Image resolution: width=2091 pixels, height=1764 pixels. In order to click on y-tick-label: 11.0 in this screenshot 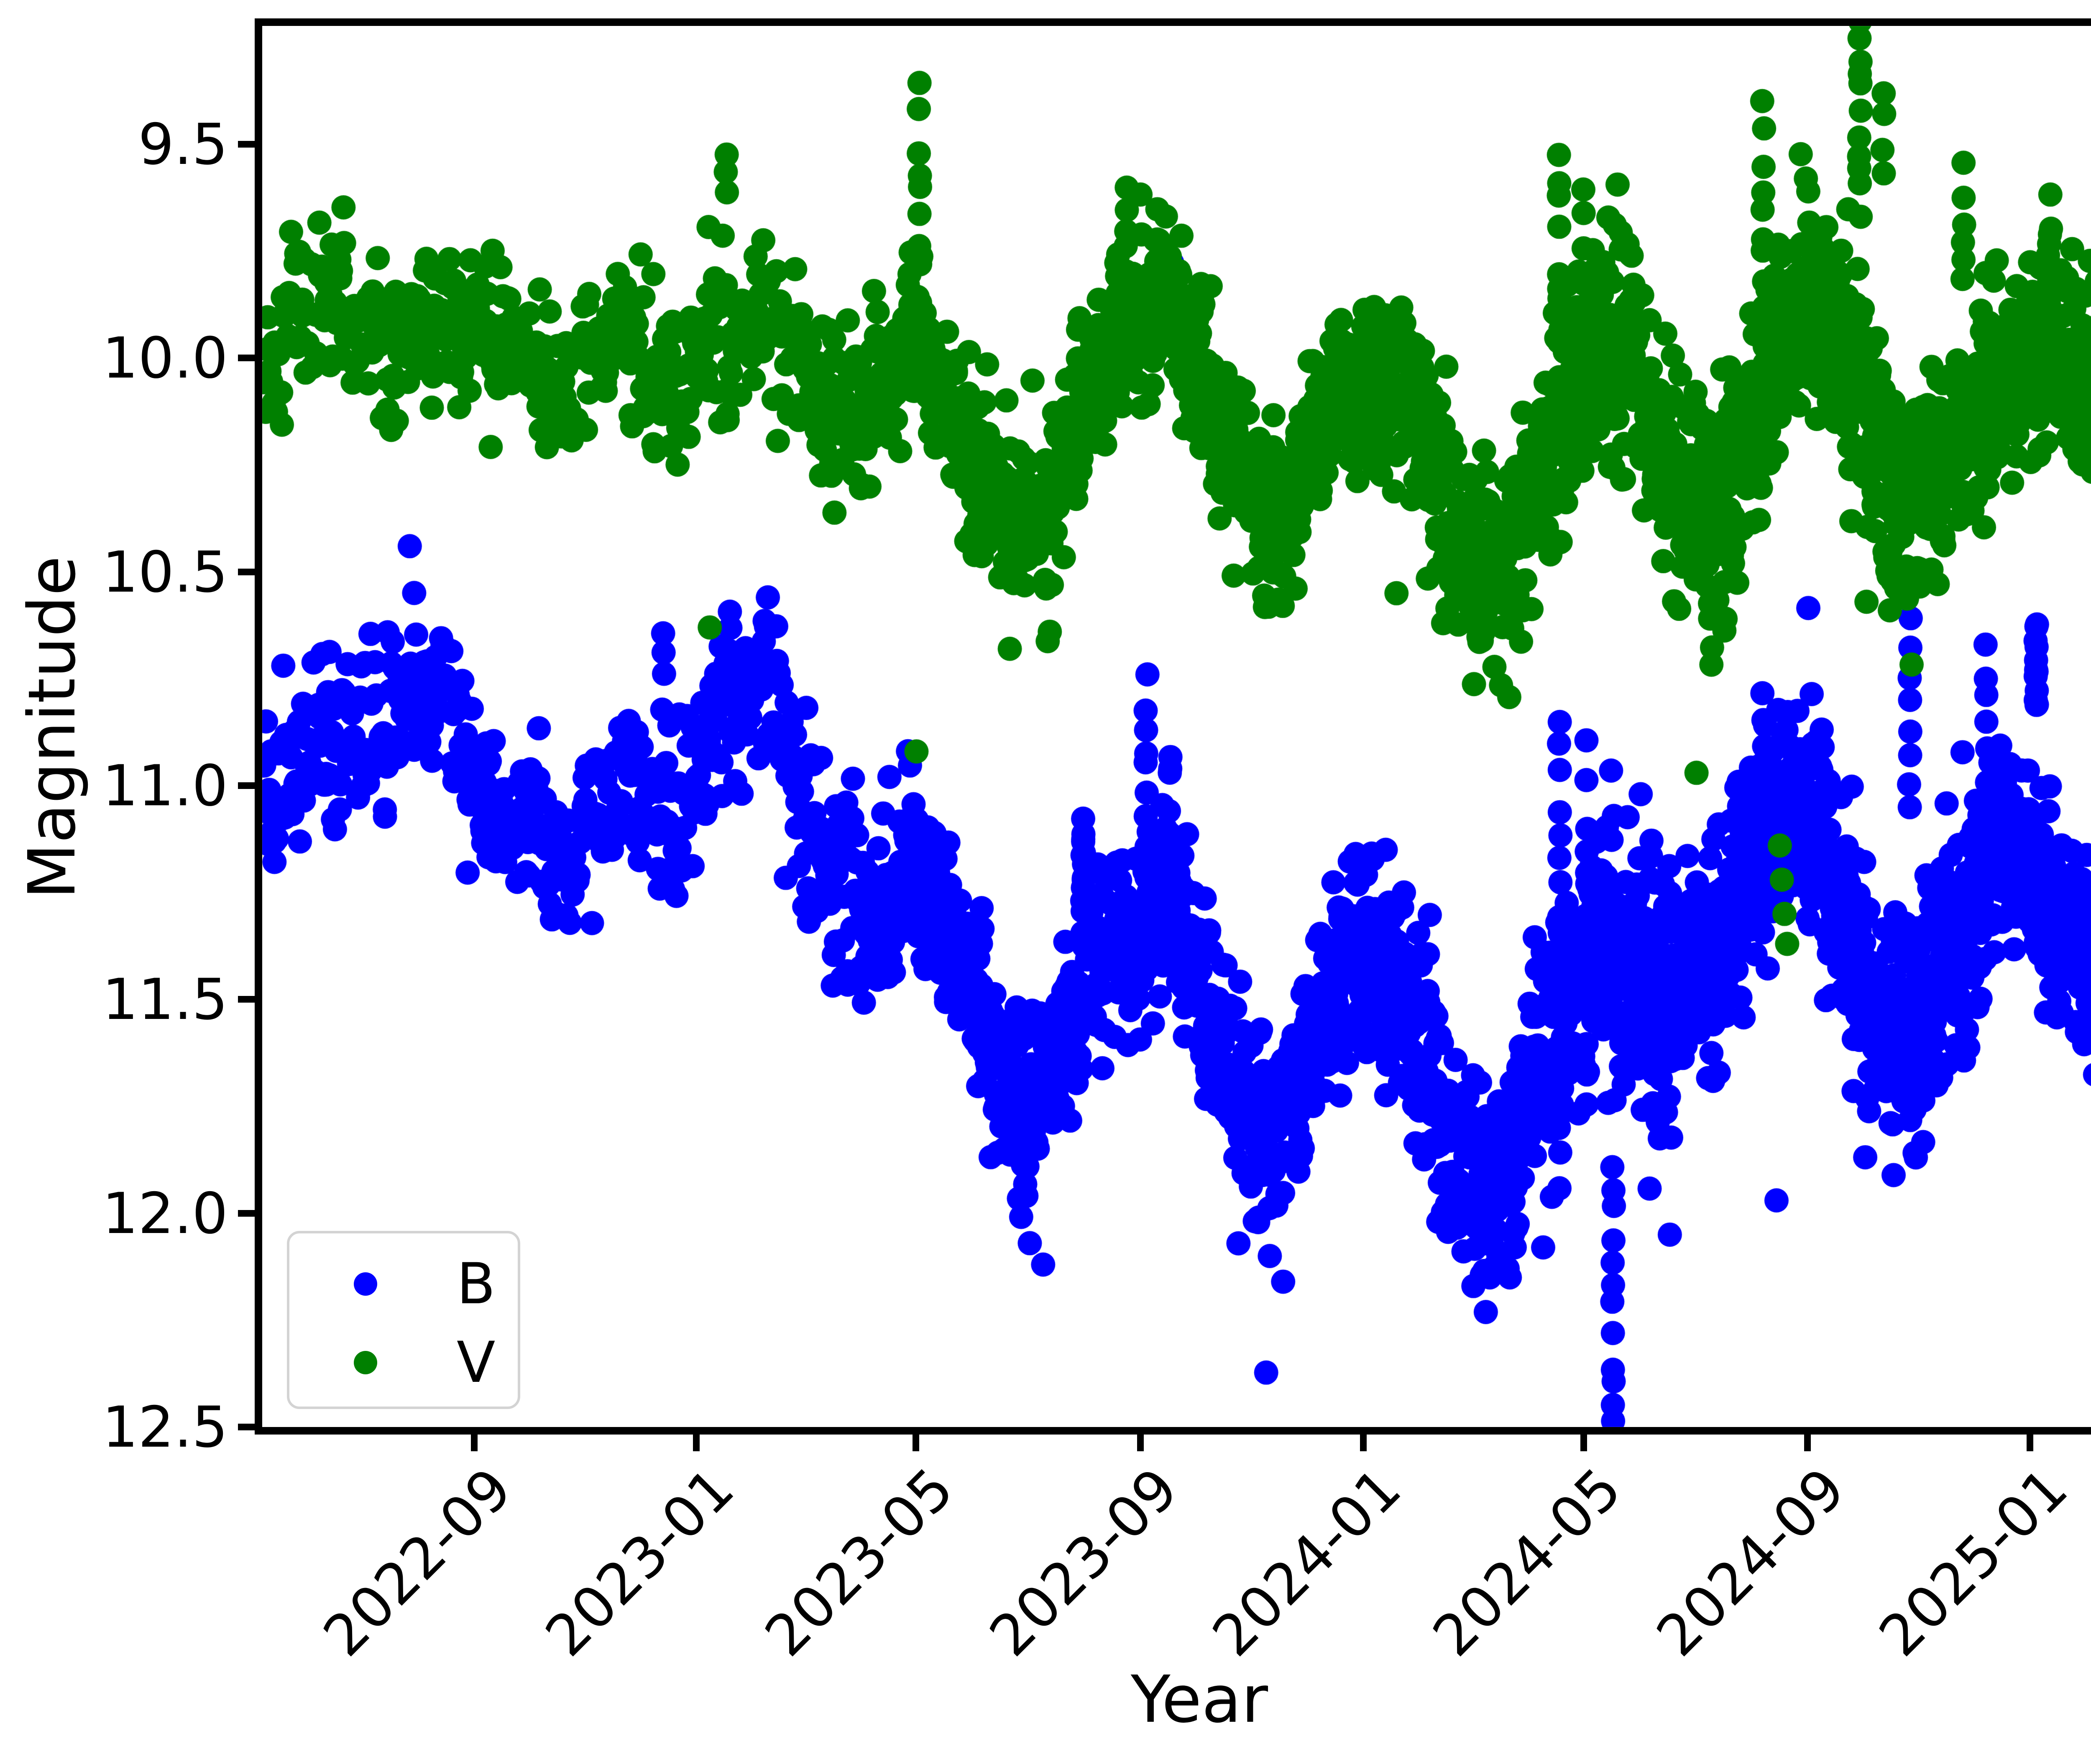, I will do `click(165, 786)`.